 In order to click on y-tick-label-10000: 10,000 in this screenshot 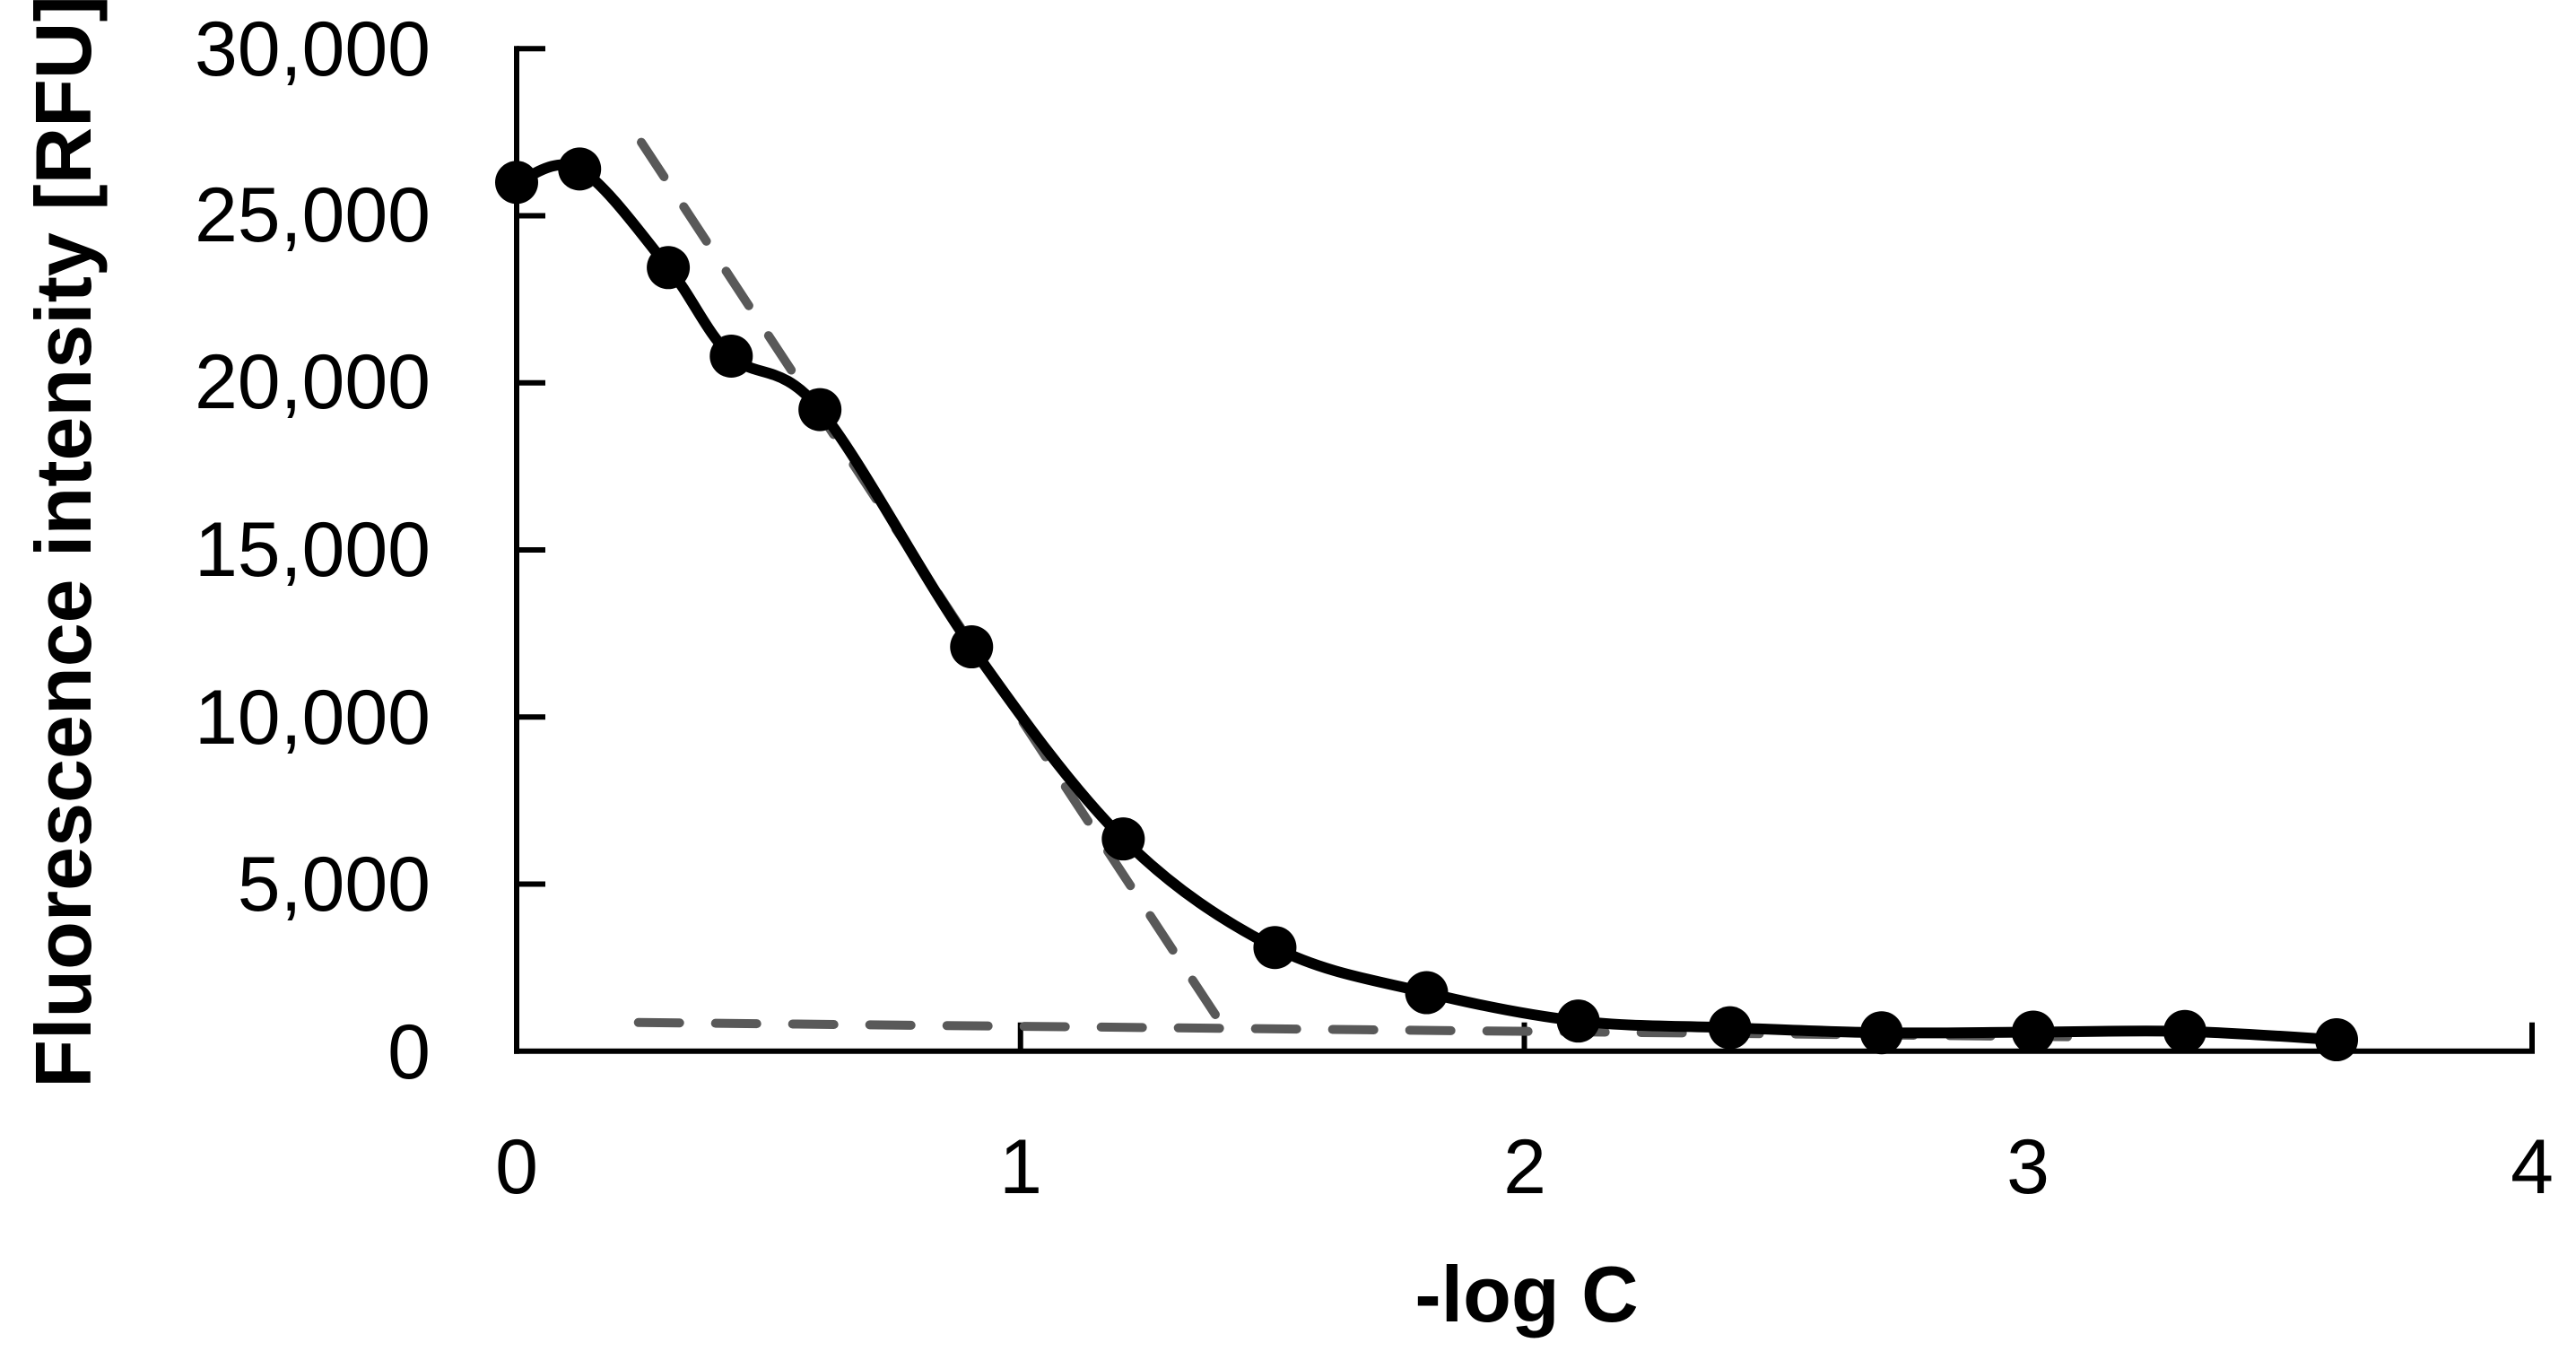, I will do `click(313, 718)`.